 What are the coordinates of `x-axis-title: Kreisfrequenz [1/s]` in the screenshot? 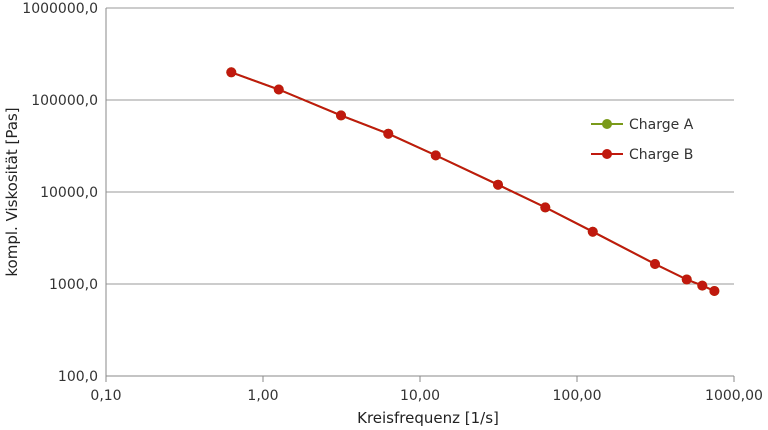 It's located at (428, 418).